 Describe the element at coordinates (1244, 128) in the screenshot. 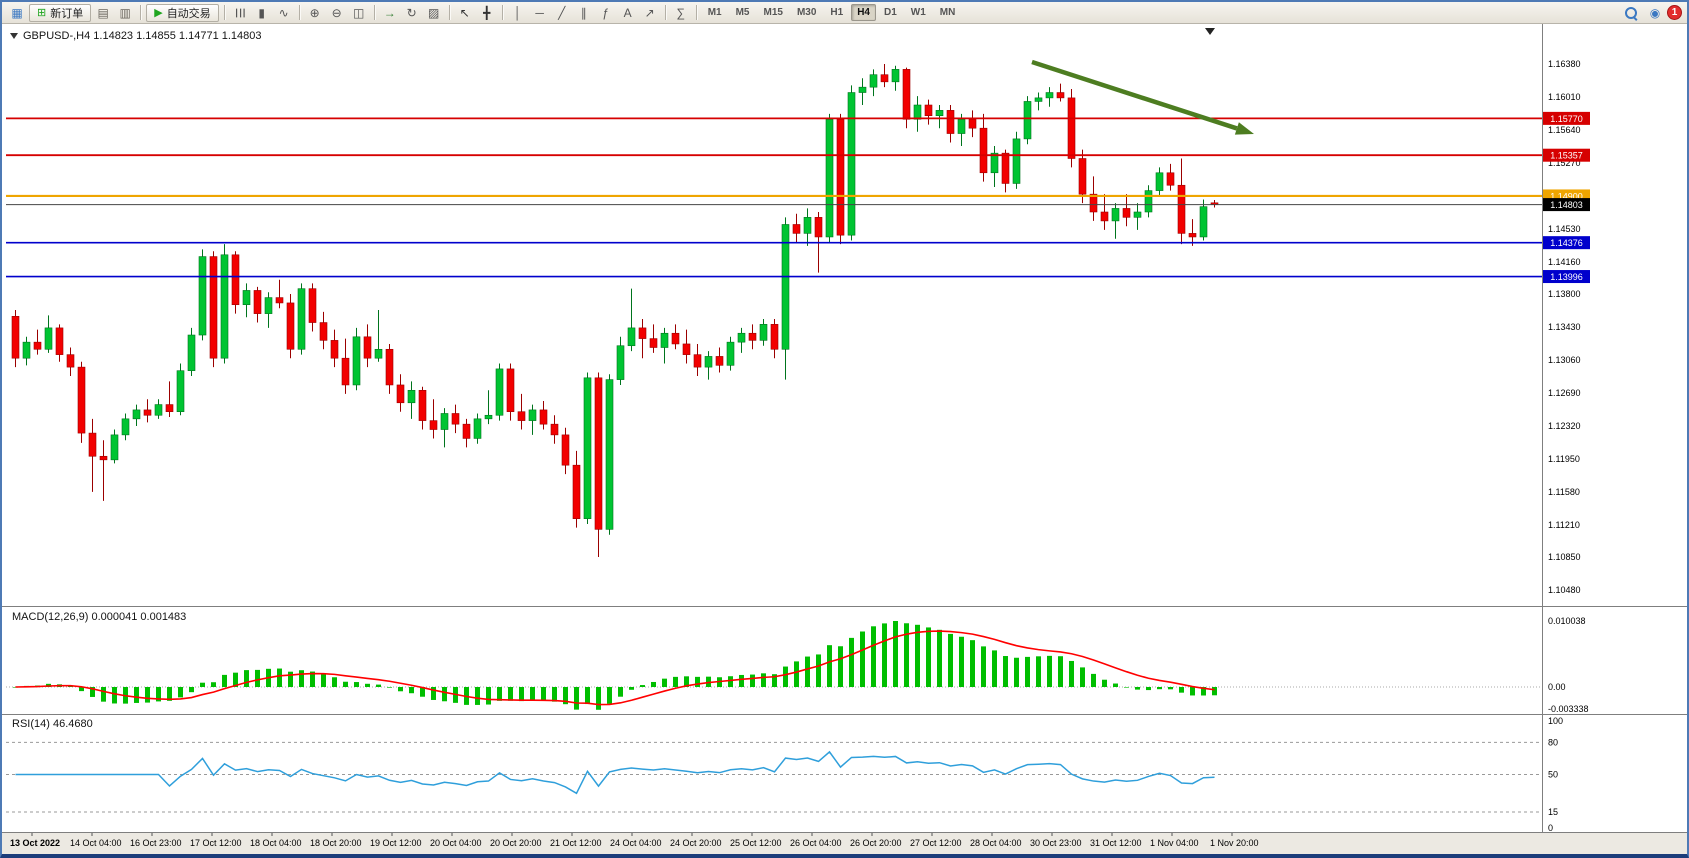

I see `trend-arrow-head` at that location.